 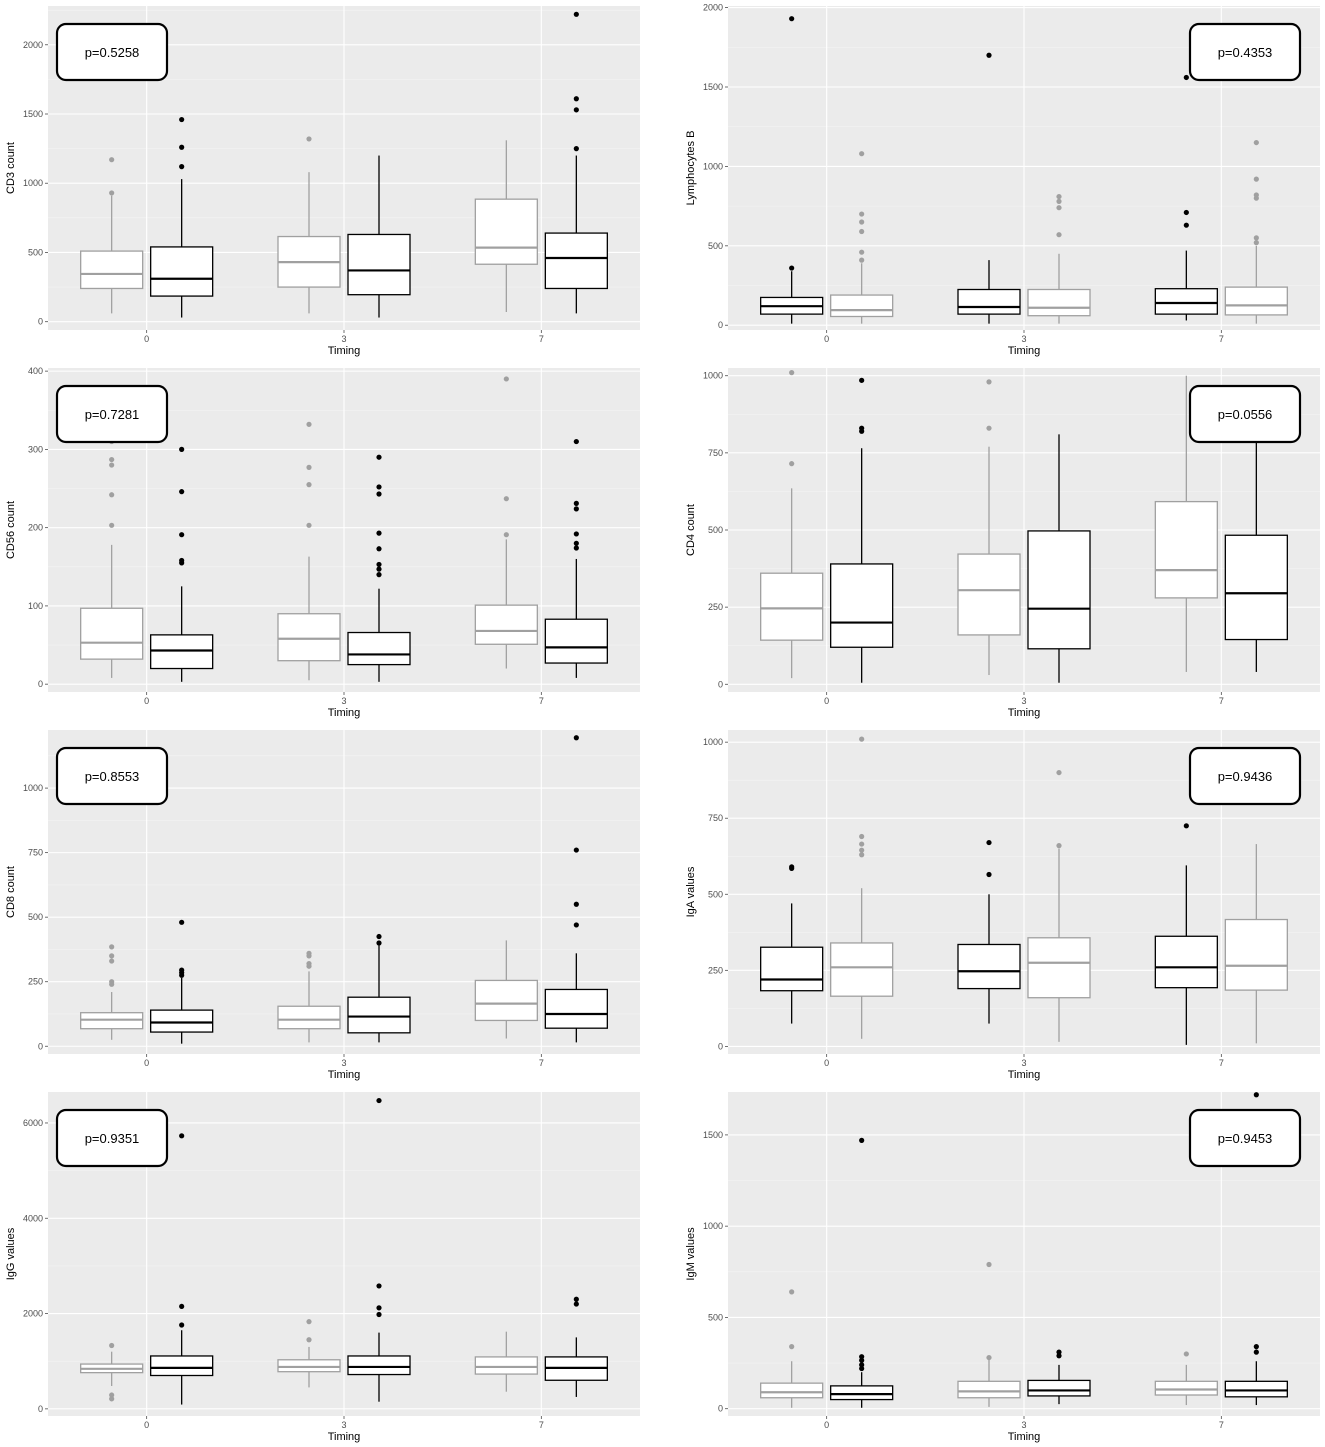 I want to click on y-axis-label: CD4 count, so click(x=691, y=530).